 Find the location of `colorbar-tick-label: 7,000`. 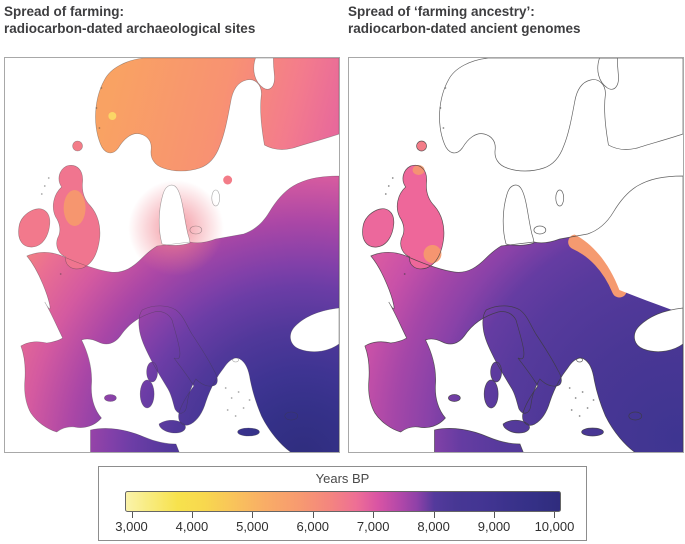

colorbar-tick-label: 7,000 is located at coordinates (373, 526).